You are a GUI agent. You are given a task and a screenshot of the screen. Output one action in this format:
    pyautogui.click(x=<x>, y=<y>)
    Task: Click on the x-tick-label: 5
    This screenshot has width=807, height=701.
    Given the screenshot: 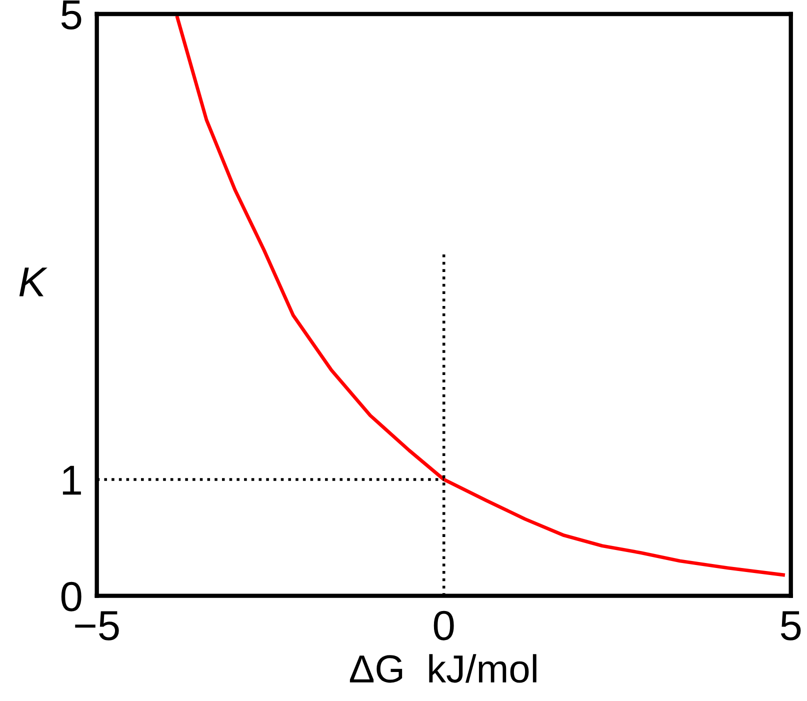 What is the action you would take?
    pyautogui.click(x=790, y=625)
    